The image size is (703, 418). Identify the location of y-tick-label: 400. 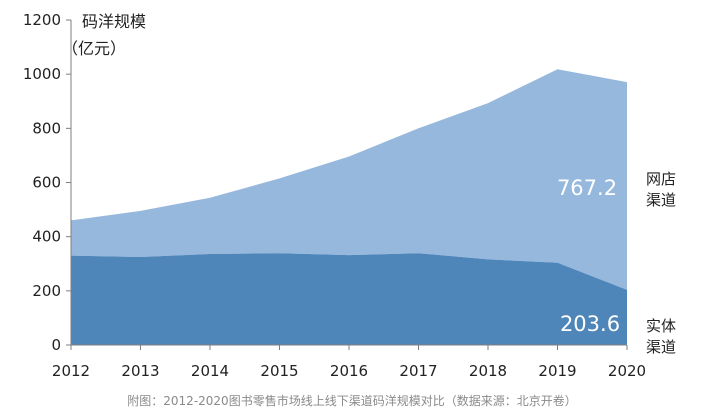
(46, 237).